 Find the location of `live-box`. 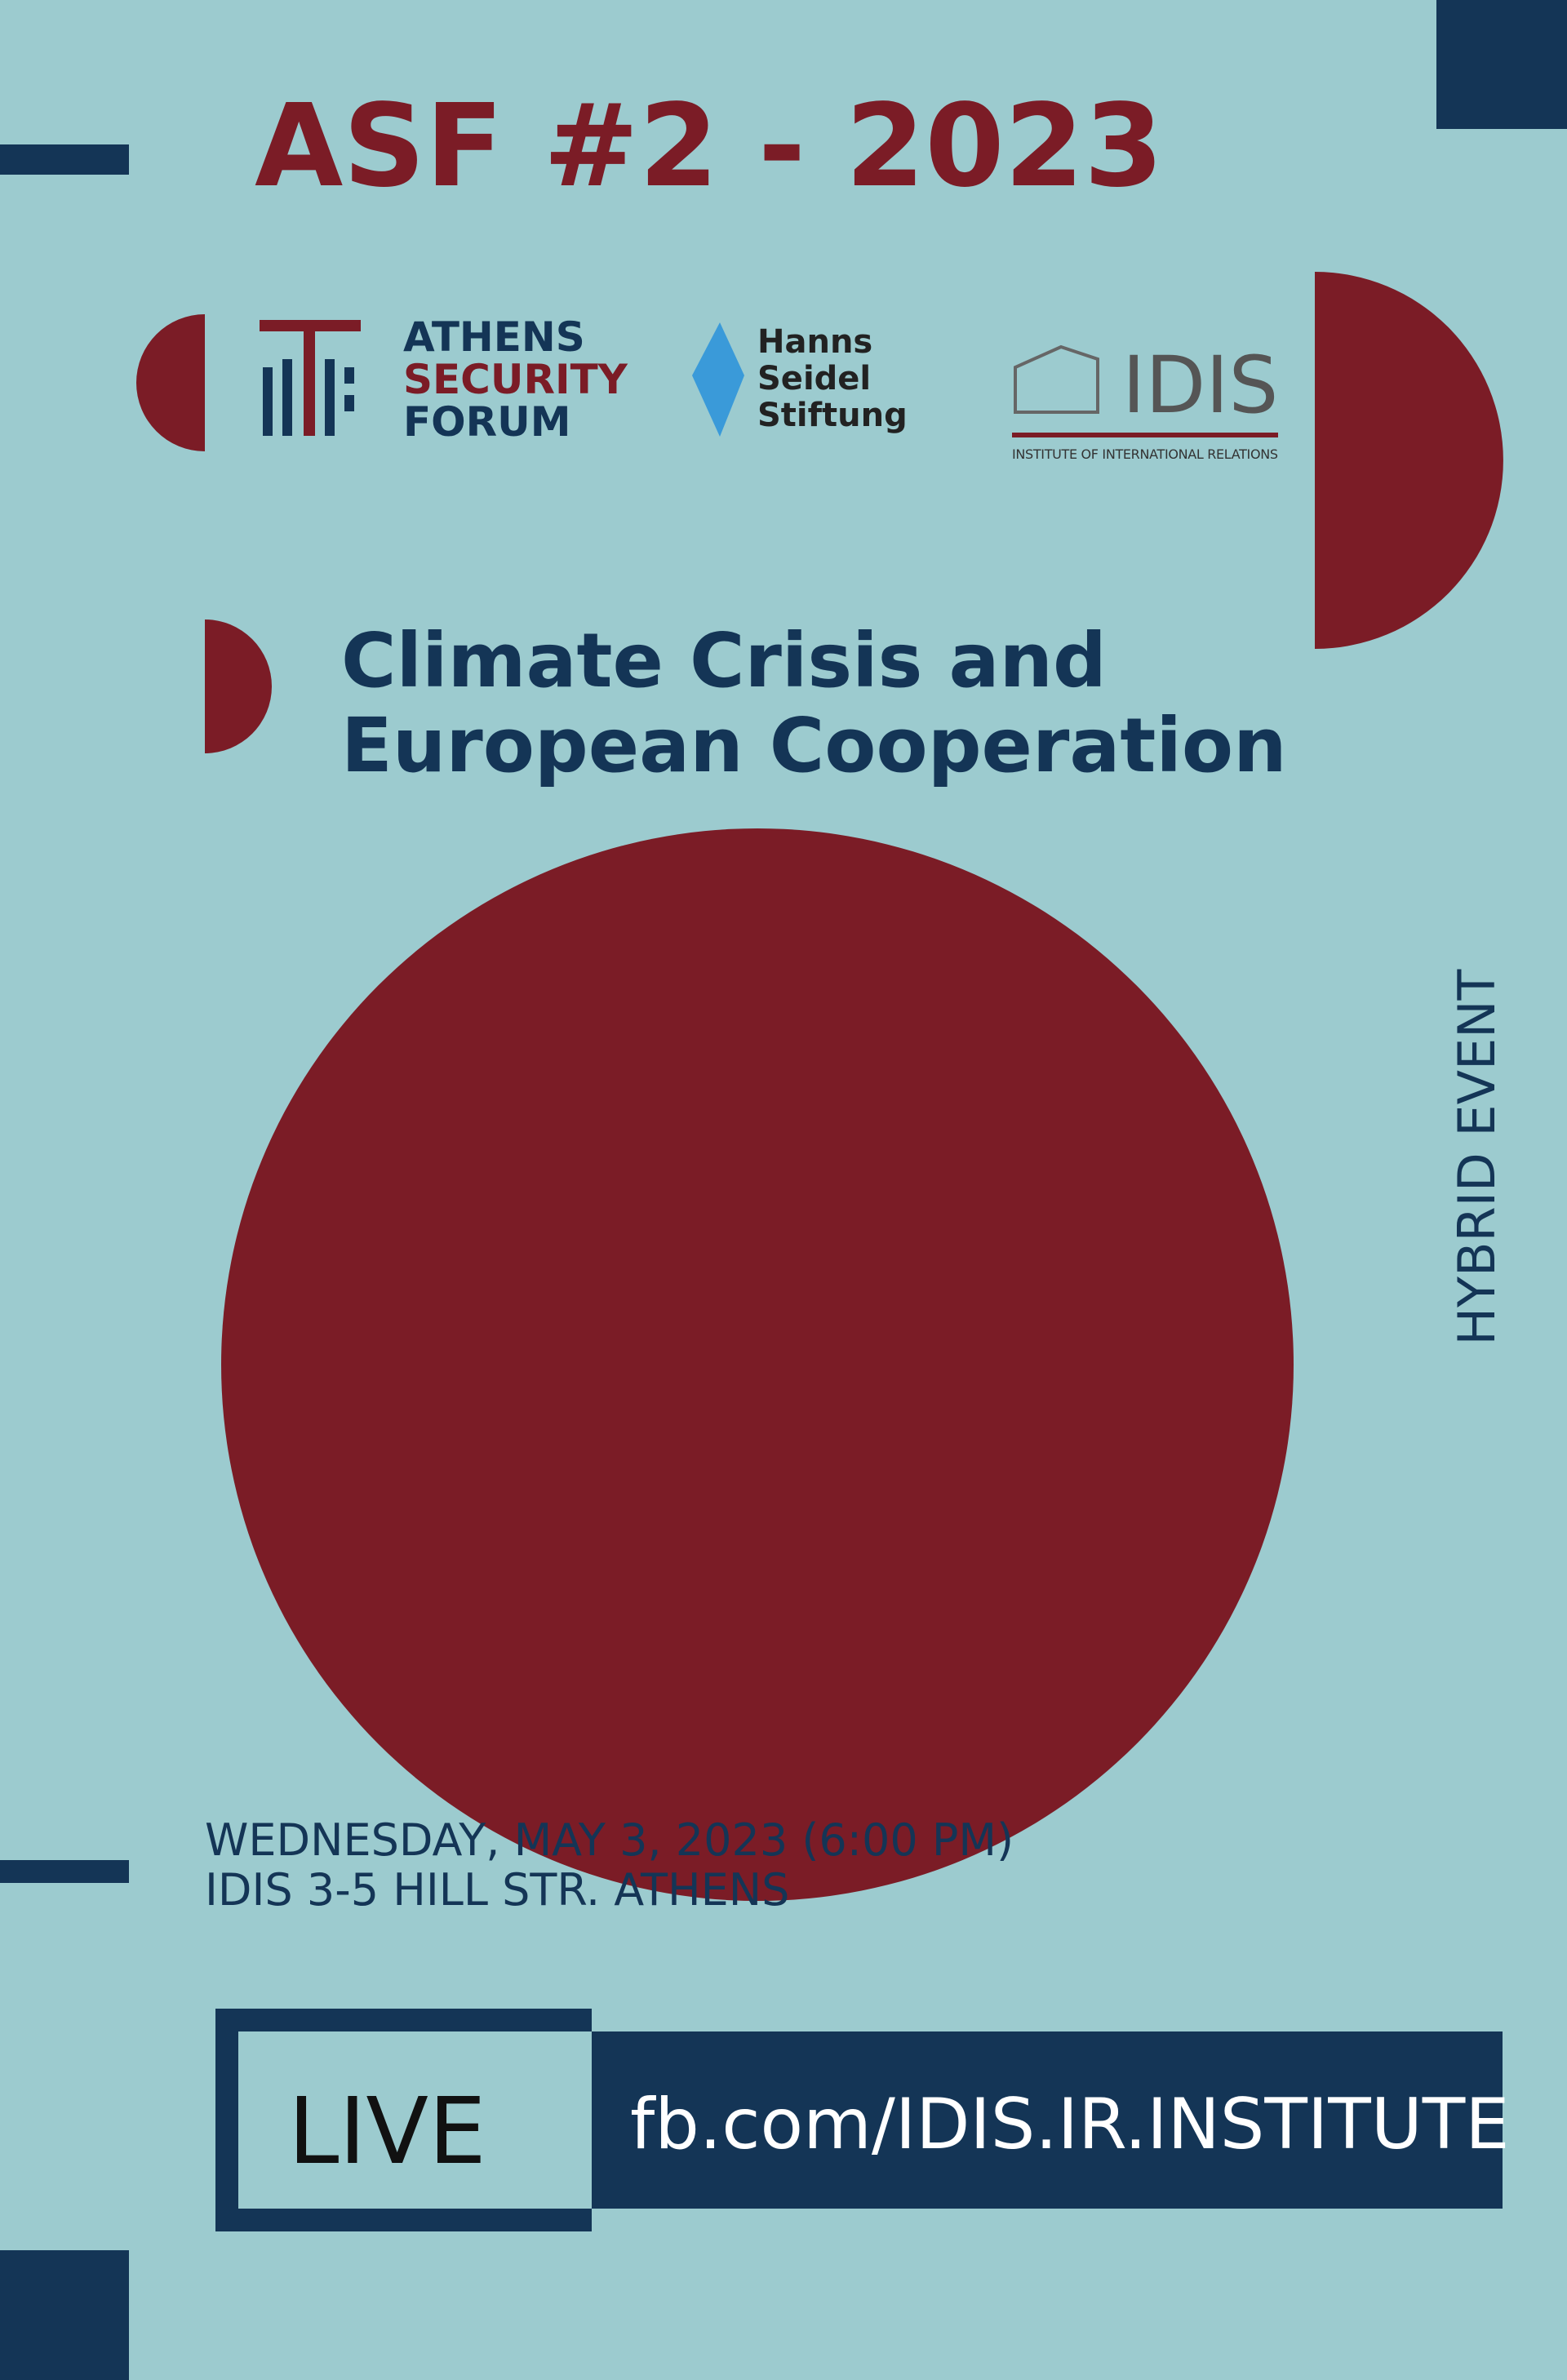

live-box is located at coordinates (415, 2120).